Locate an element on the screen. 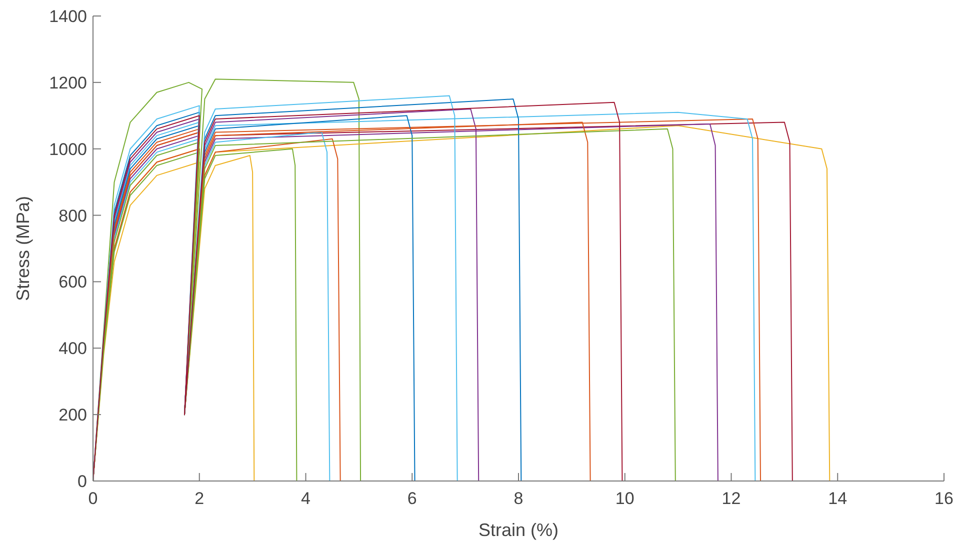 The width and height of the screenshot is (959, 544). y-tick-label: 1200 is located at coordinates (68, 82).